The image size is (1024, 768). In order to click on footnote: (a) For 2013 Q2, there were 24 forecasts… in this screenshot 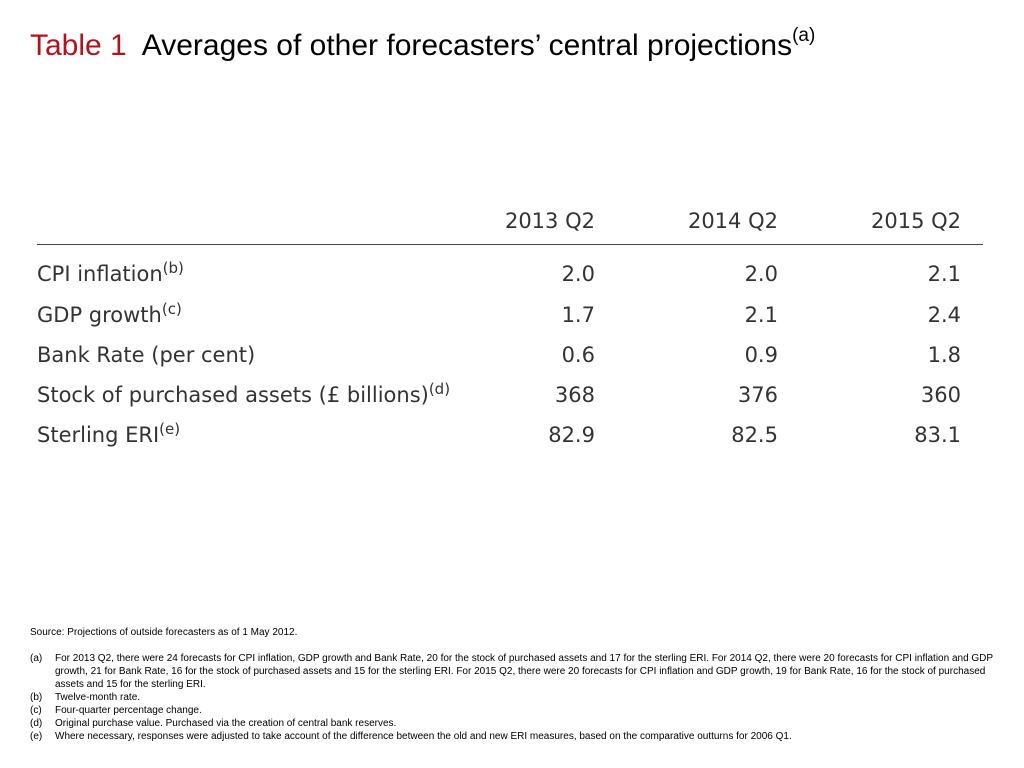, I will do `click(515, 671)`.